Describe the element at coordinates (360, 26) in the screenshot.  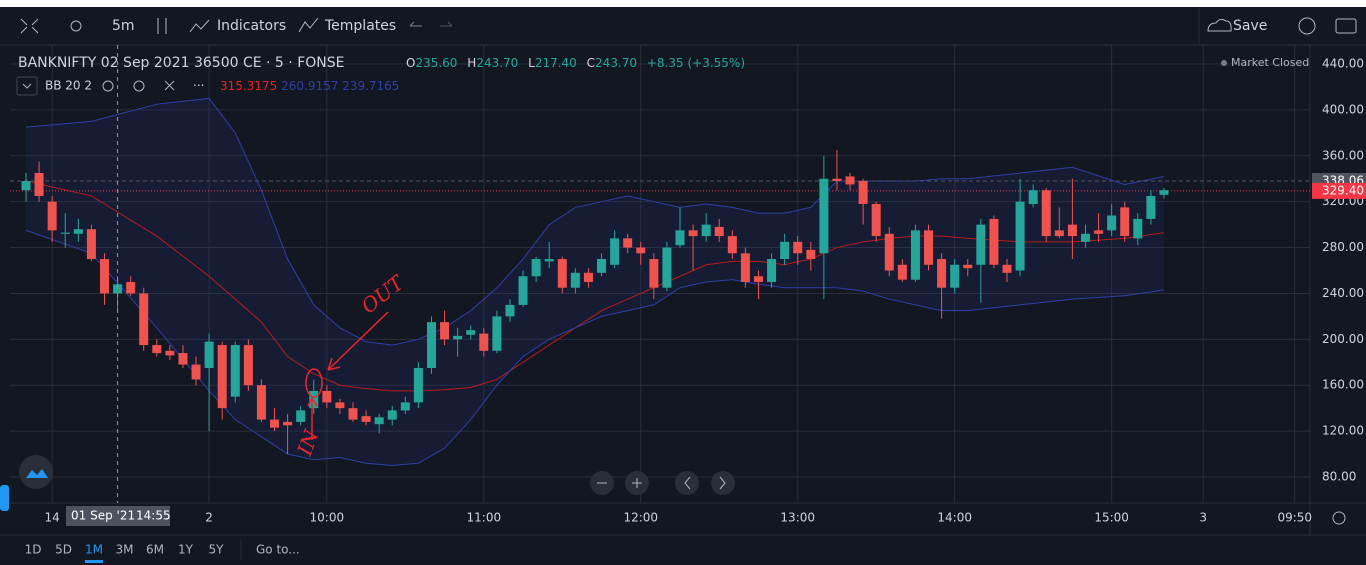
I see `templates-button: Templates` at that location.